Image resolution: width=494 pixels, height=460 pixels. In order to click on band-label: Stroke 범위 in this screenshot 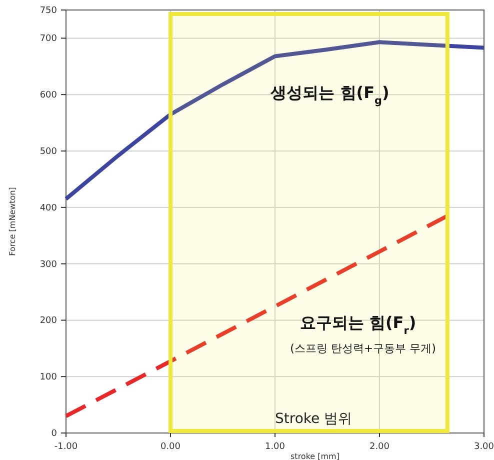, I will do `click(313, 419)`.